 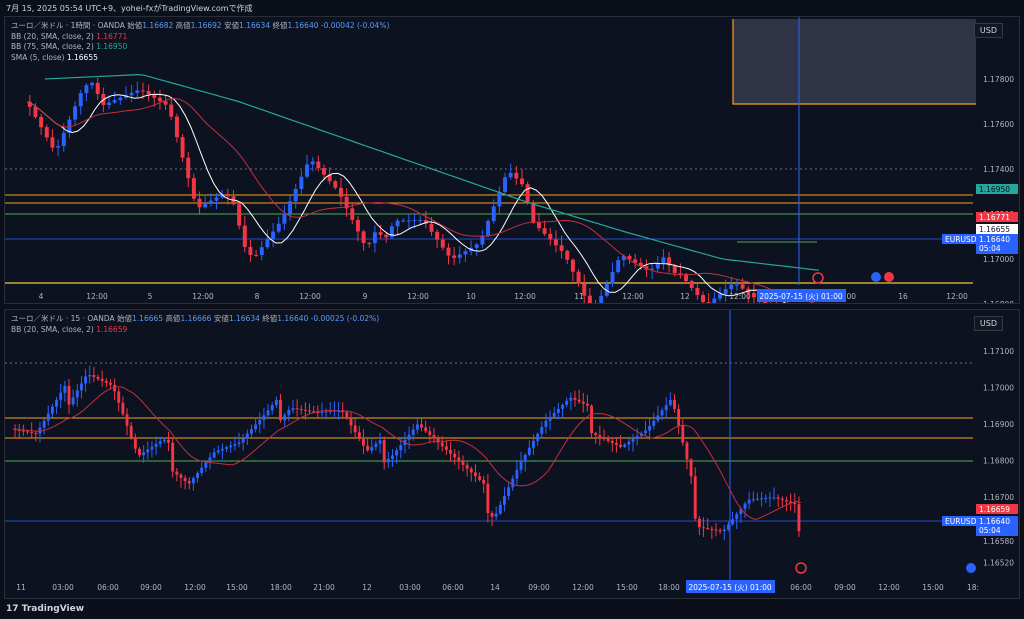 I want to click on badge-bb20-bg, so click(x=997, y=509).